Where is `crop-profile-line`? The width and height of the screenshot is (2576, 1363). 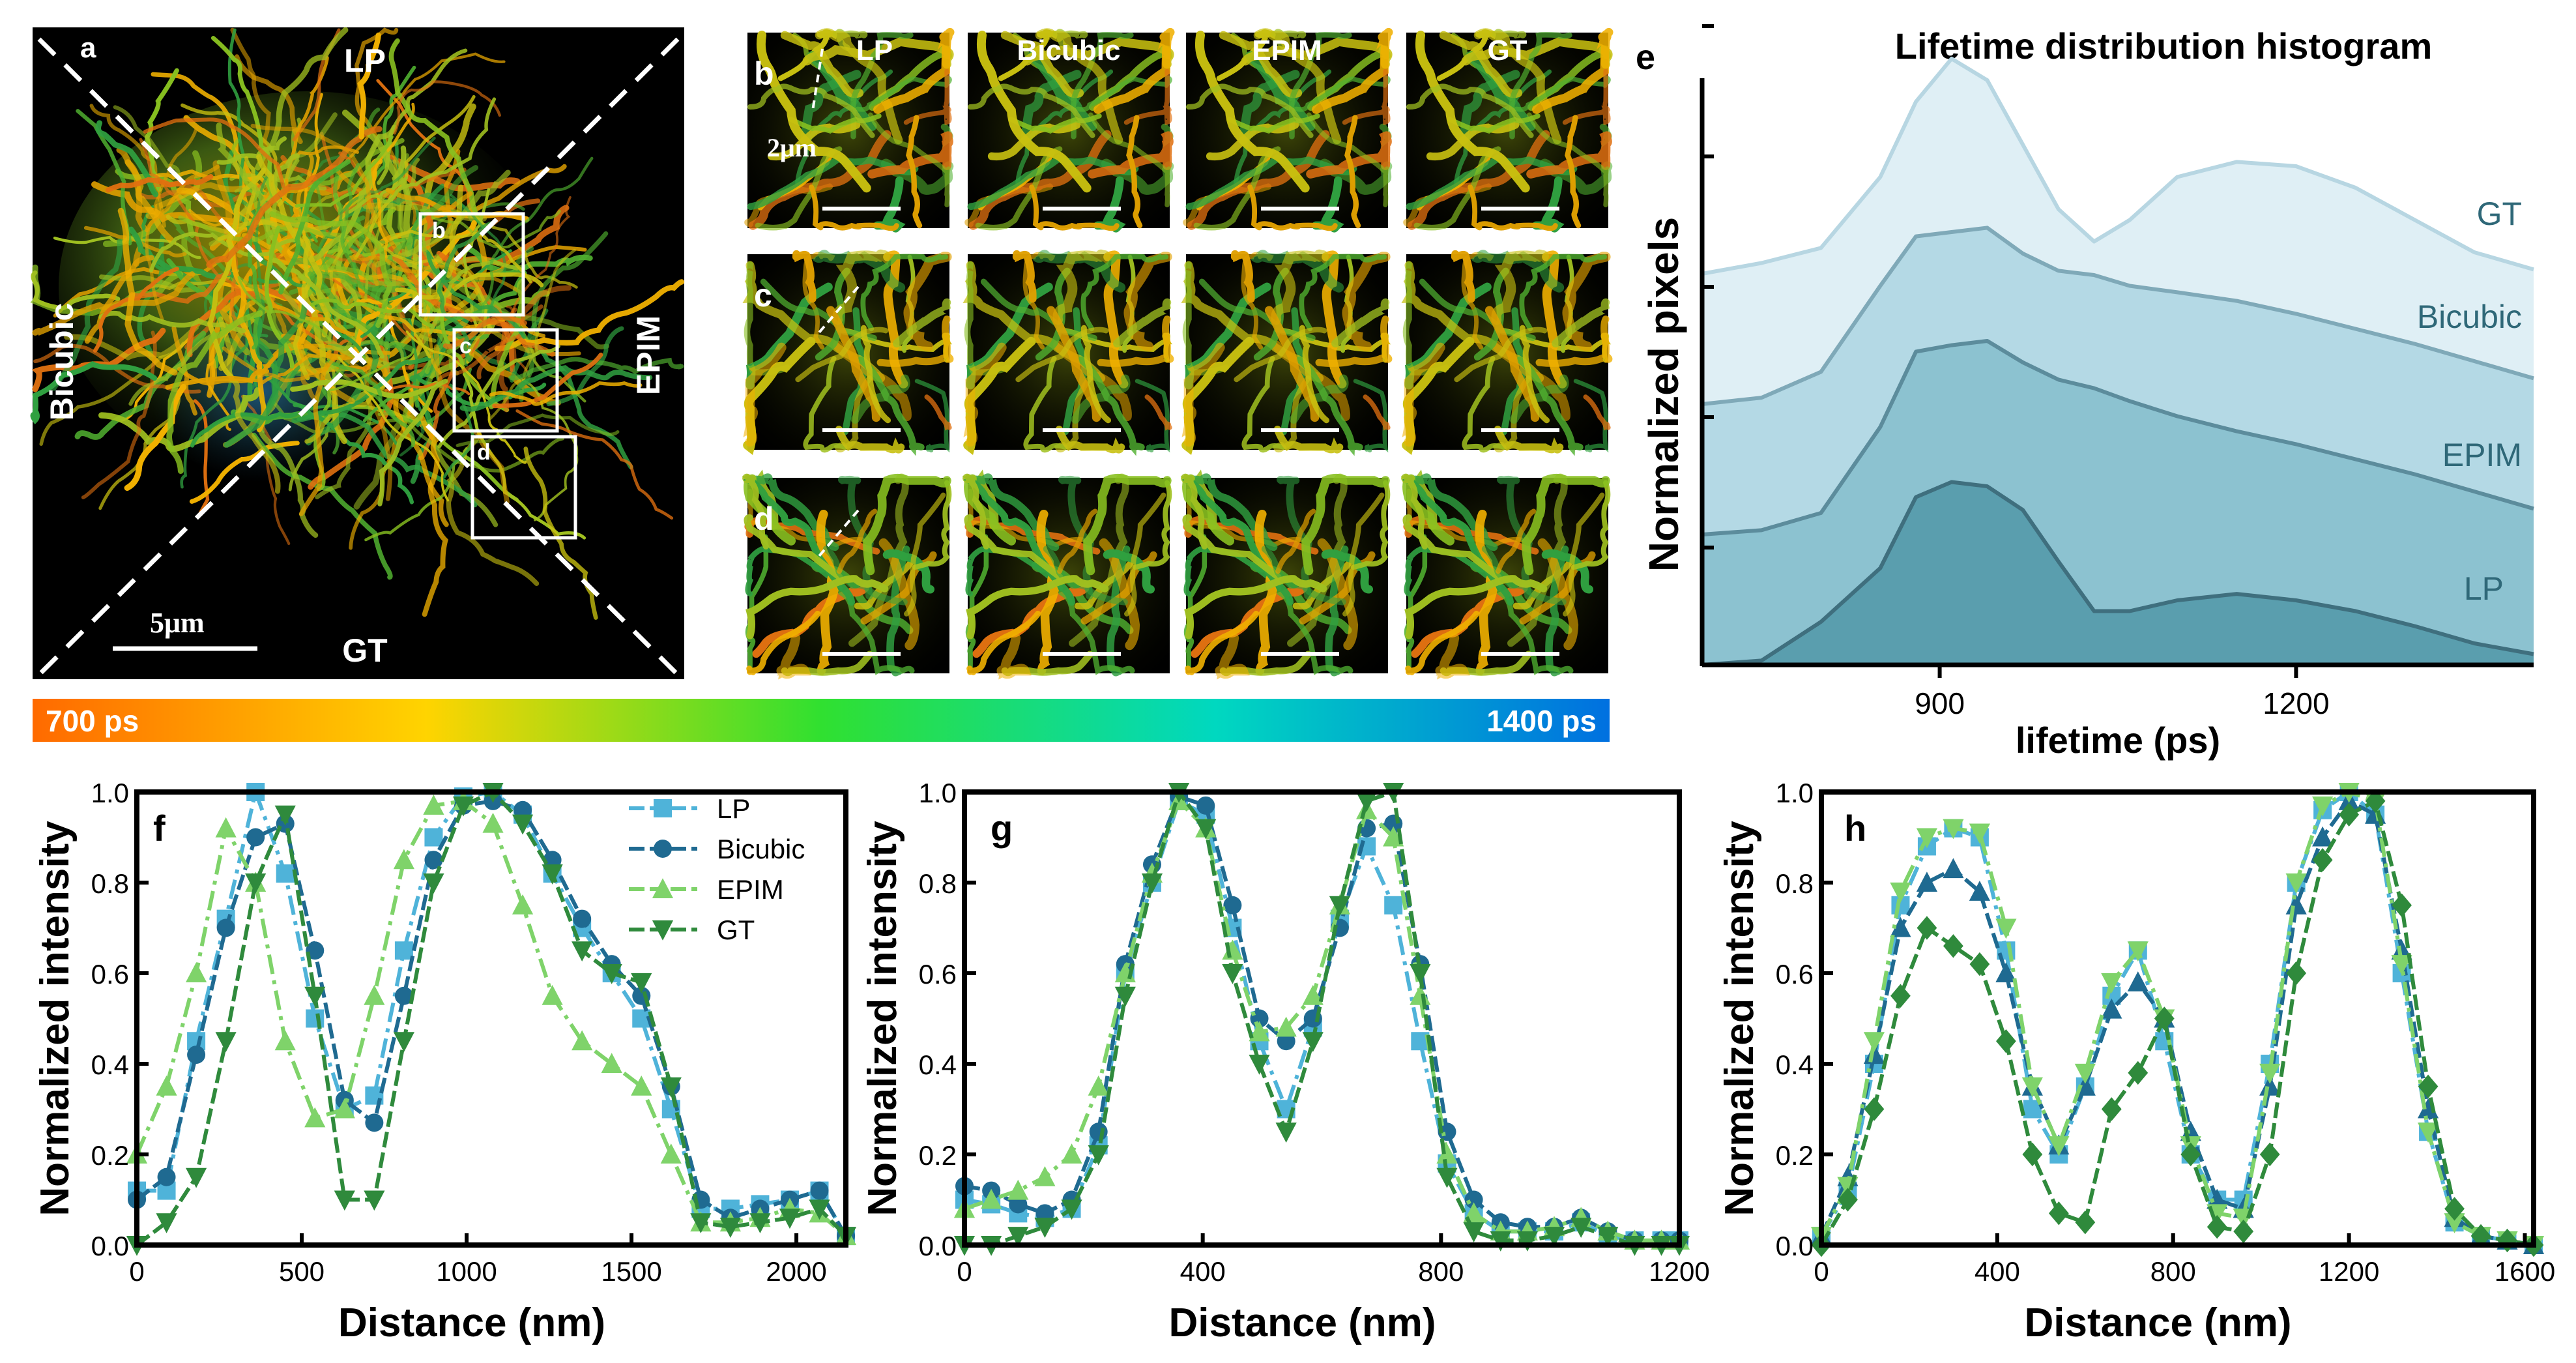 crop-profile-line is located at coordinates (839, 310).